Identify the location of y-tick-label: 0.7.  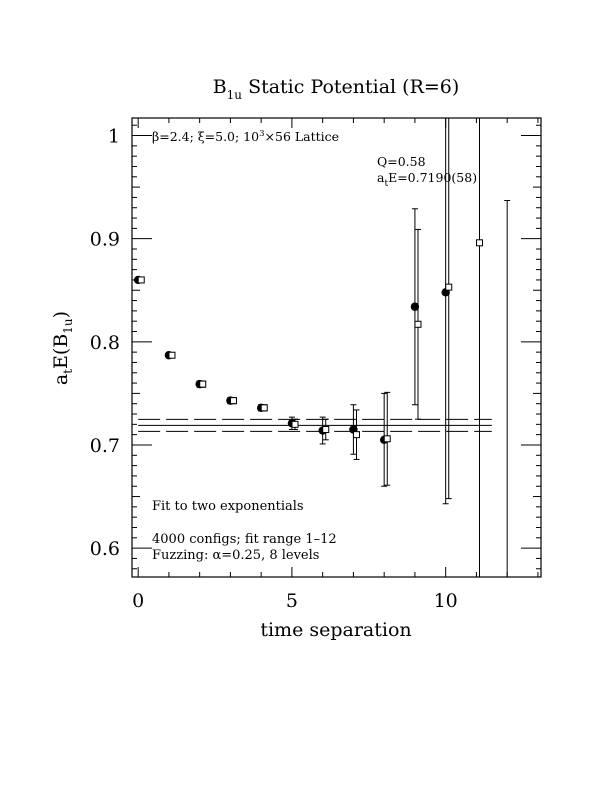
(105, 446).